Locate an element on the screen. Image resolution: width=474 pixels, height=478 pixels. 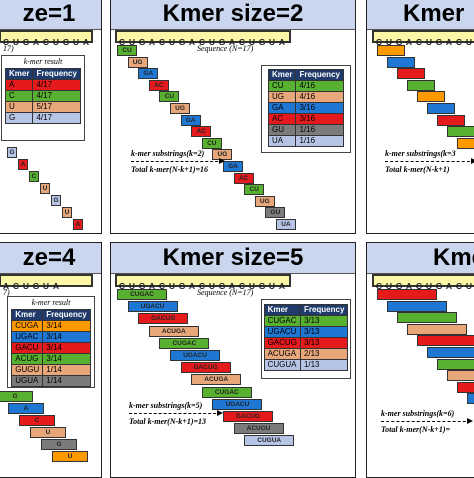
kmer-cell: UGACU is located at coordinates (282, 332).